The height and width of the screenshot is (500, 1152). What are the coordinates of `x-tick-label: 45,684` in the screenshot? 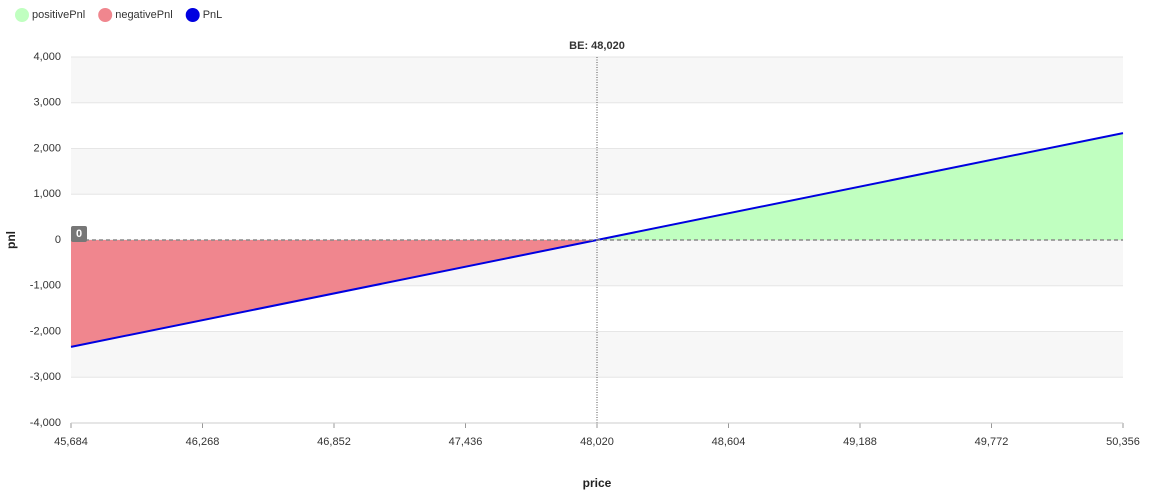 It's located at (71, 442).